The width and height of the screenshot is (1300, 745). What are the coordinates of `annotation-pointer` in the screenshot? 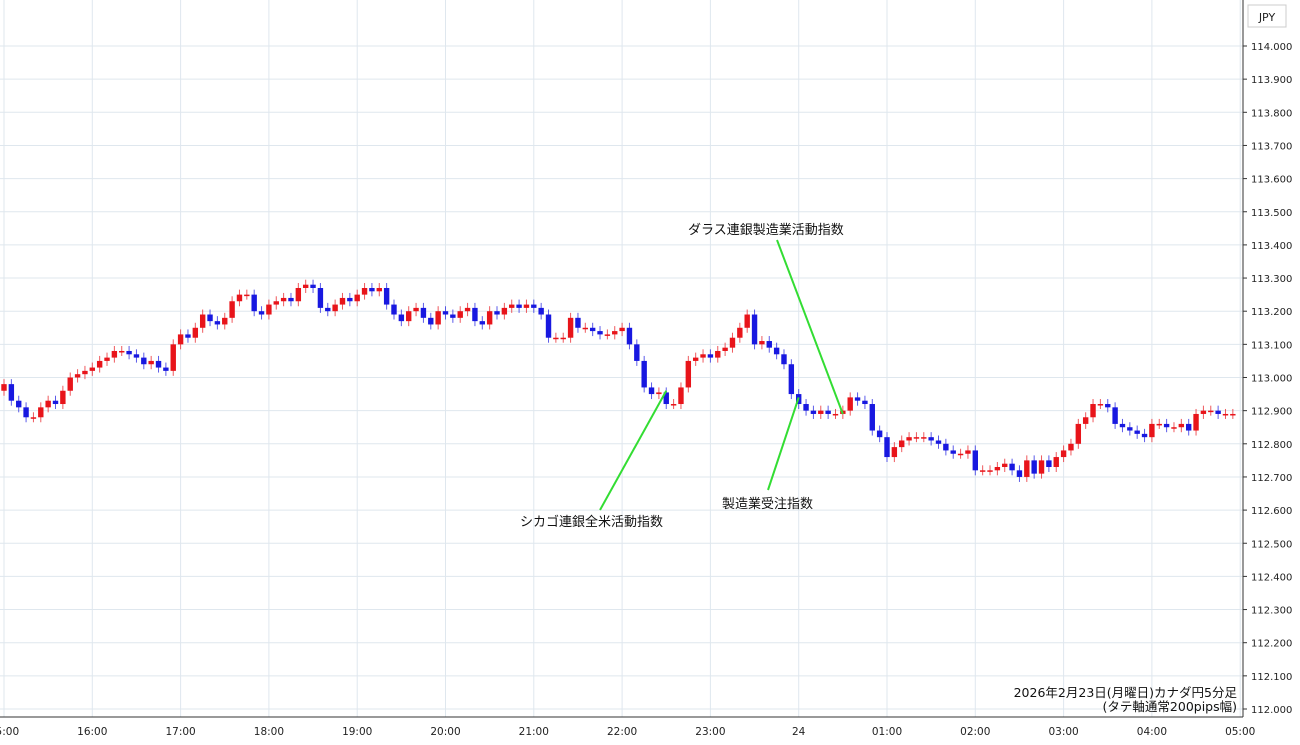 It's located at (783, 444).